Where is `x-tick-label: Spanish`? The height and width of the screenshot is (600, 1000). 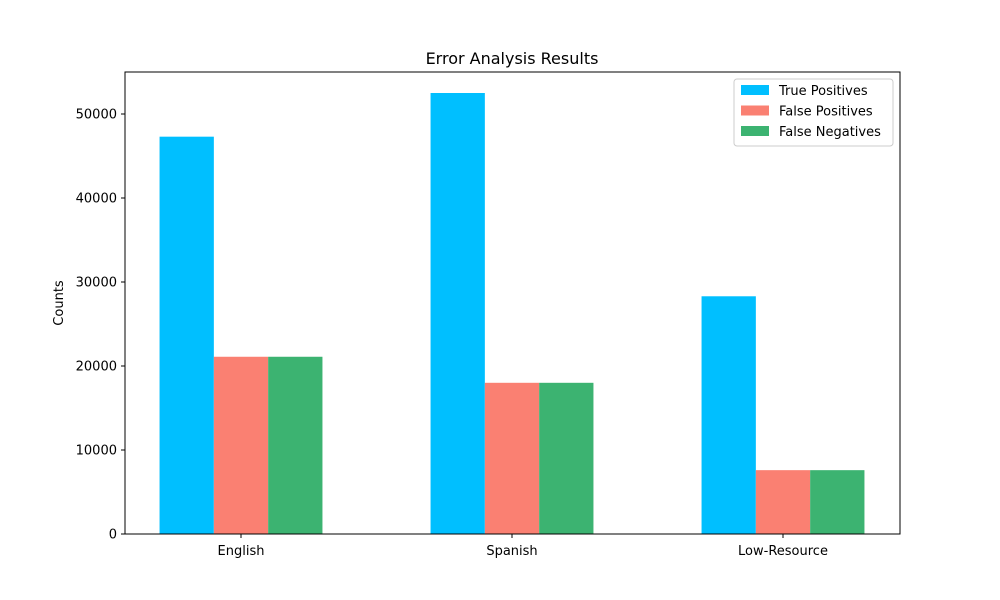
x-tick-label: Spanish is located at coordinates (511, 551).